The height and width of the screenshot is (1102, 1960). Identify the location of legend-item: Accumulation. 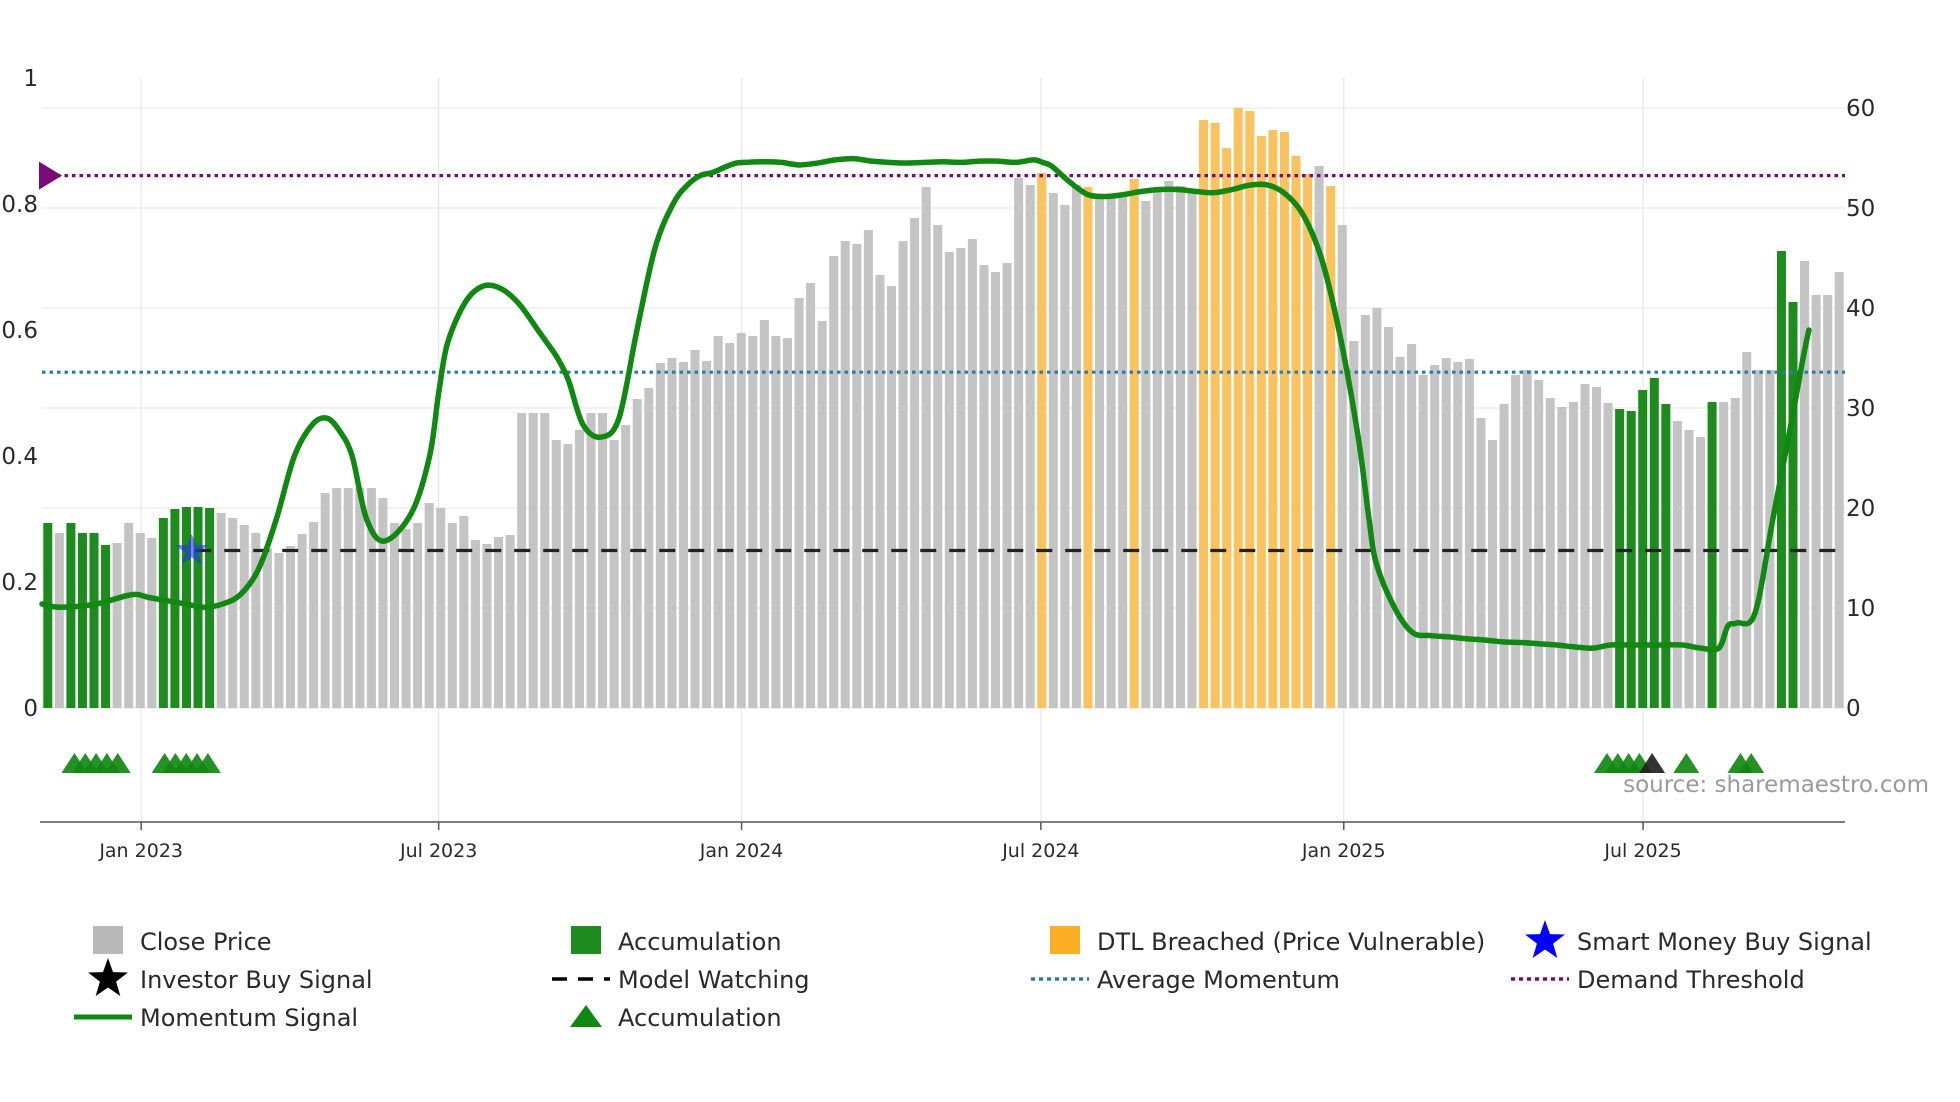
(676, 941).